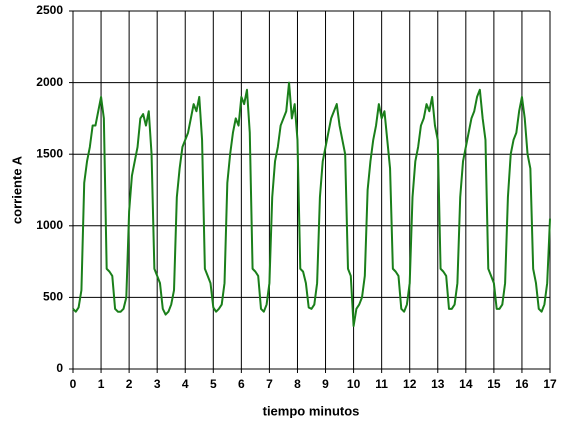 This screenshot has width=563, height=433. What do you see at coordinates (466, 384) in the screenshot?
I see `x-tick-label: 14` at bounding box center [466, 384].